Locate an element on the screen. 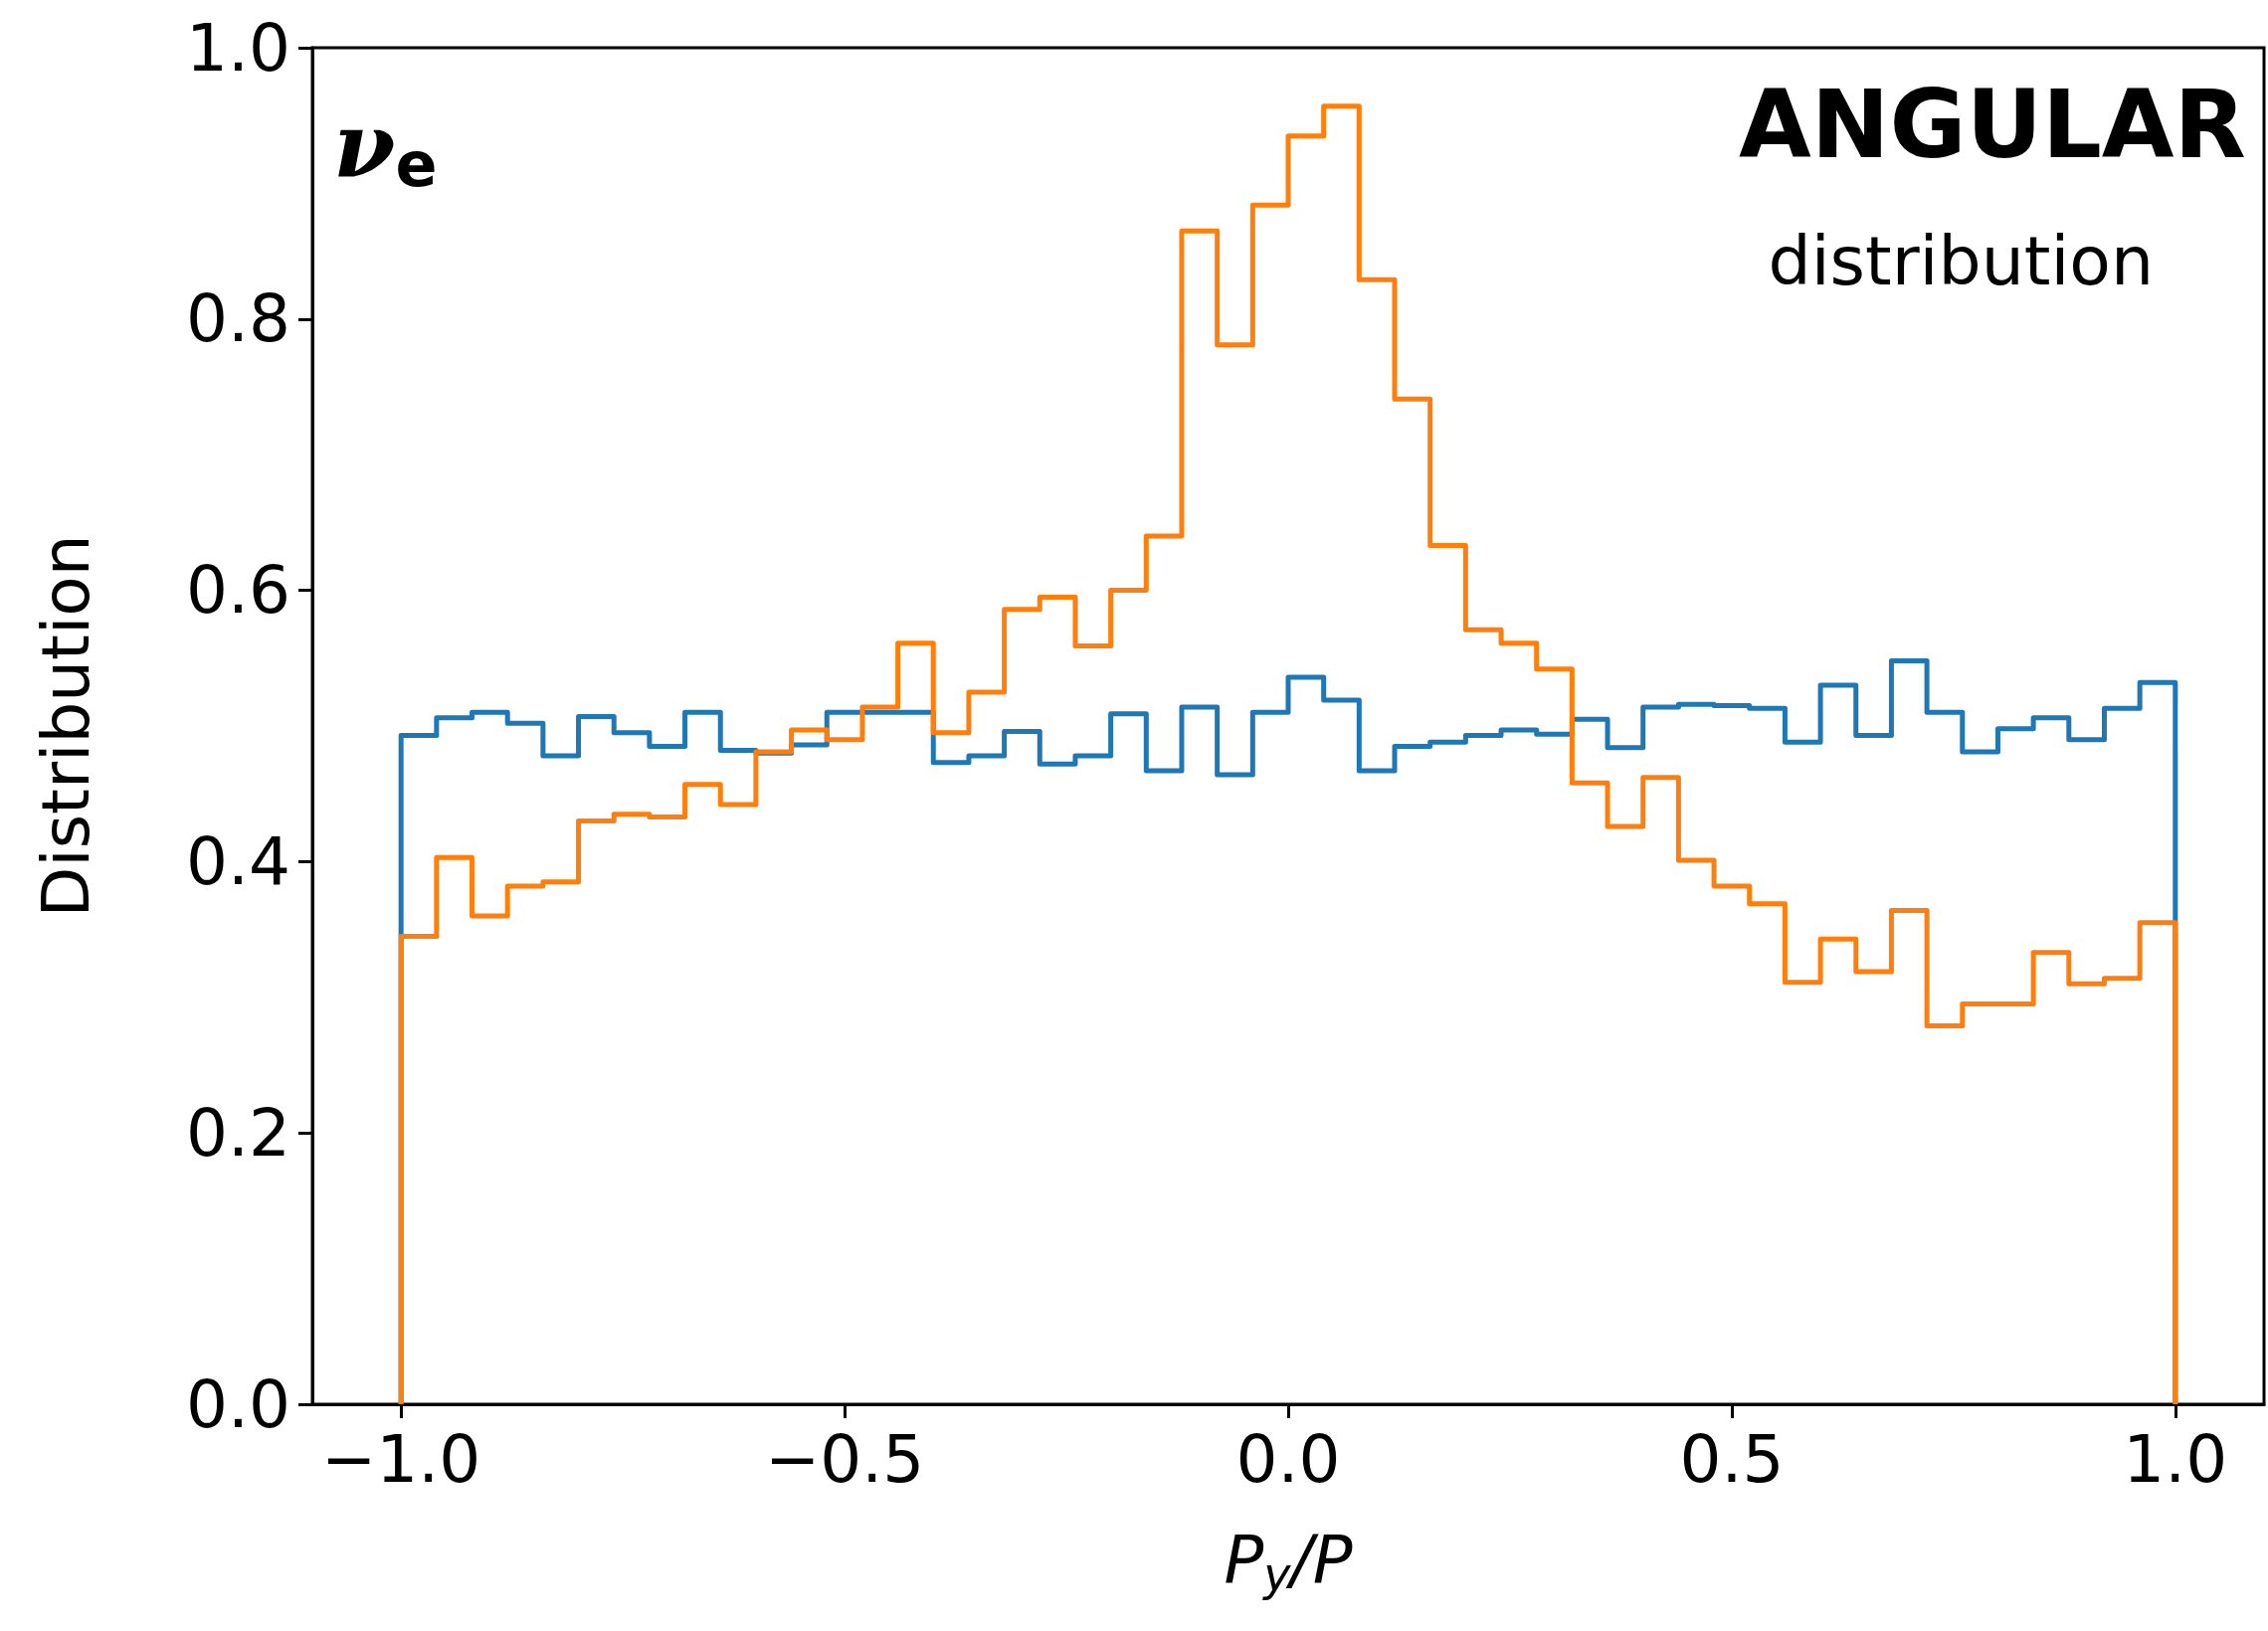 Image resolution: width=2268 pixels, height=1631 pixels. x-tick-label: 0.0 is located at coordinates (1288, 1459).